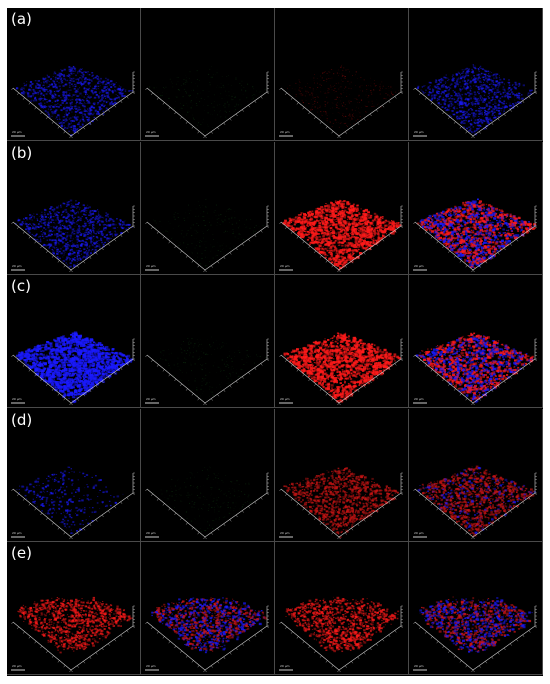 The height and width of the screenshot is (684, 550). Describe the element at coordinates (21, 286) in the screenshot. I see `row-label: (c)` at that location.